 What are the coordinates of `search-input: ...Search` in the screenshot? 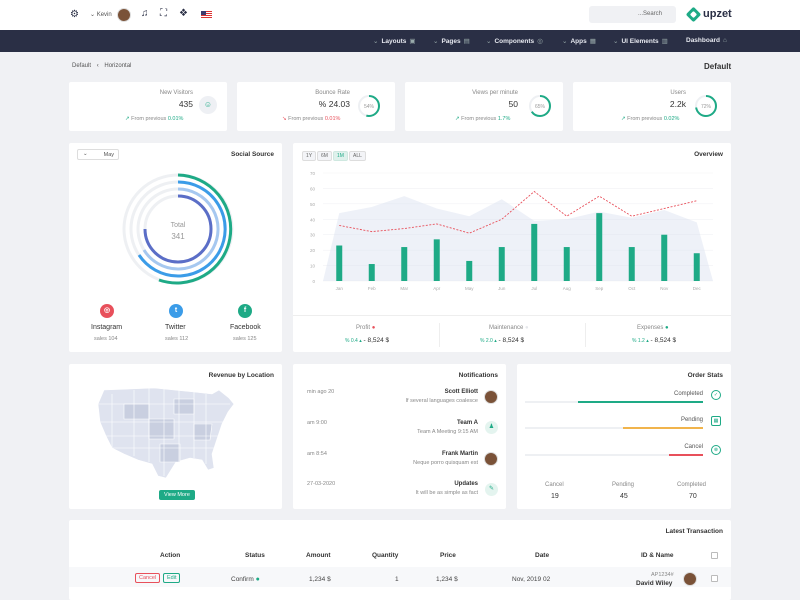 It's located at (632, 14).